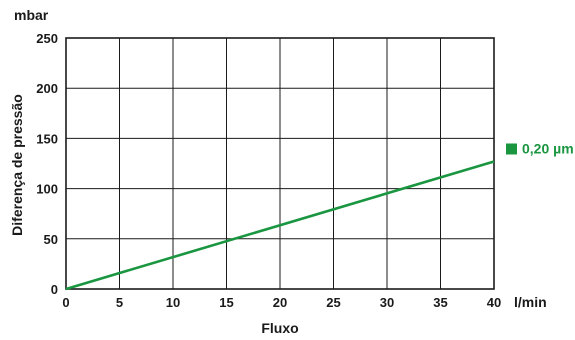 The height and width of the screenshot is (340, 575). I want to click on x-tick-labels: 0 5 10 15 20 25 30 35 40, so click(281, 302).